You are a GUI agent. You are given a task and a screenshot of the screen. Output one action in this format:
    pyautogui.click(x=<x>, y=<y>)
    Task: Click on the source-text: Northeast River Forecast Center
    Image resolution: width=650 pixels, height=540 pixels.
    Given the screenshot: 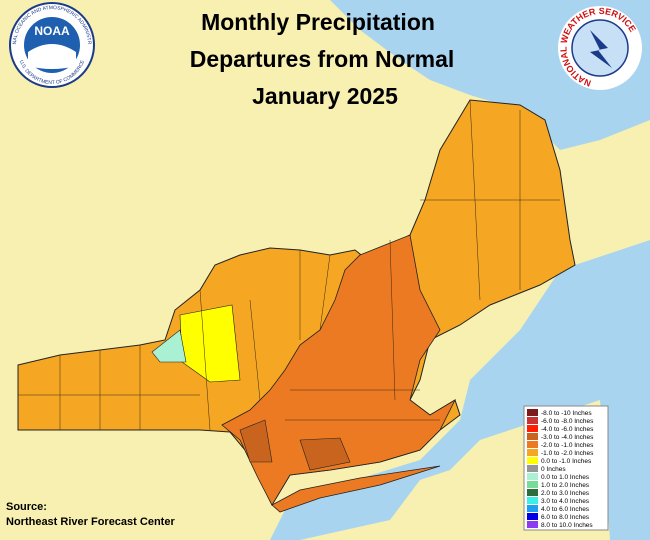 What is the action you would take?
    pyautogui.click(x=90, y=522)
    